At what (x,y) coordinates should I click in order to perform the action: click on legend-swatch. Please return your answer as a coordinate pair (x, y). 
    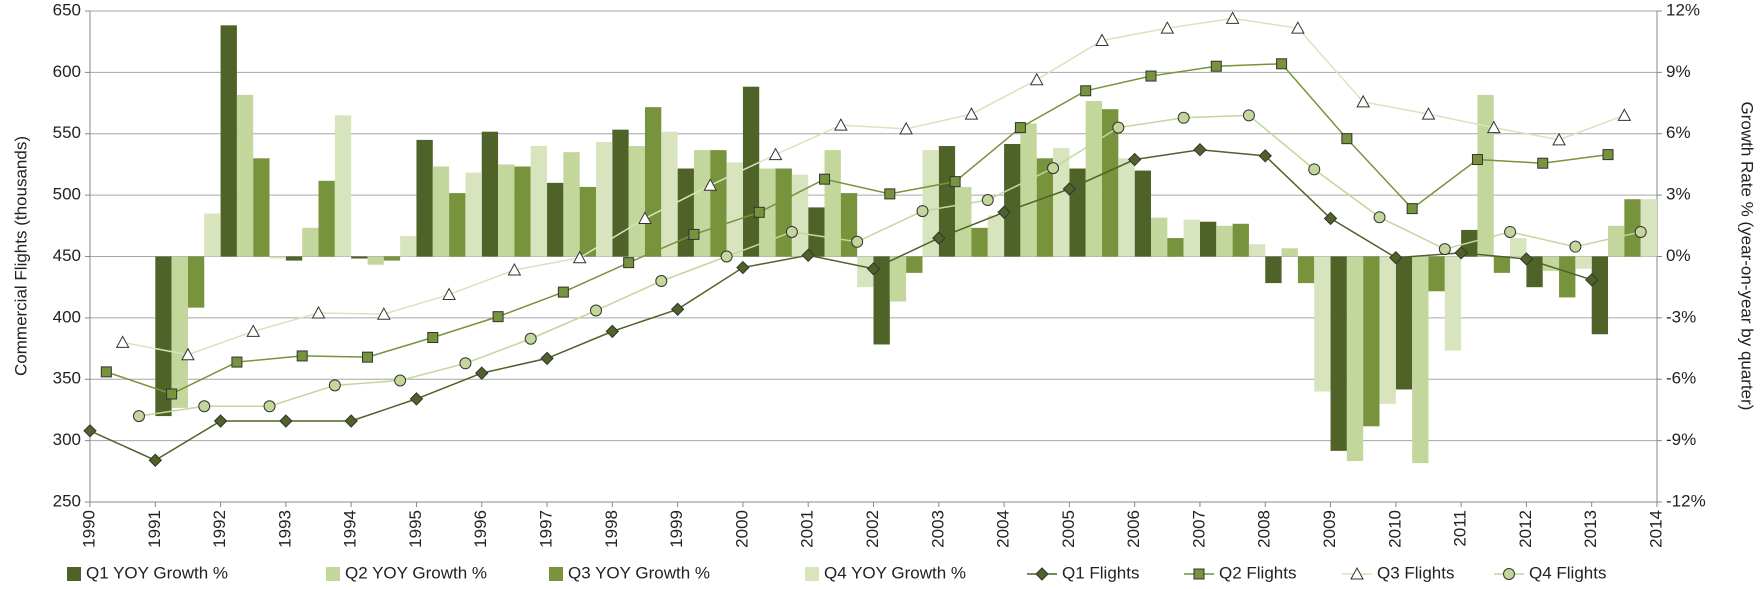
    Looking at the image, I should click on (74, 574).